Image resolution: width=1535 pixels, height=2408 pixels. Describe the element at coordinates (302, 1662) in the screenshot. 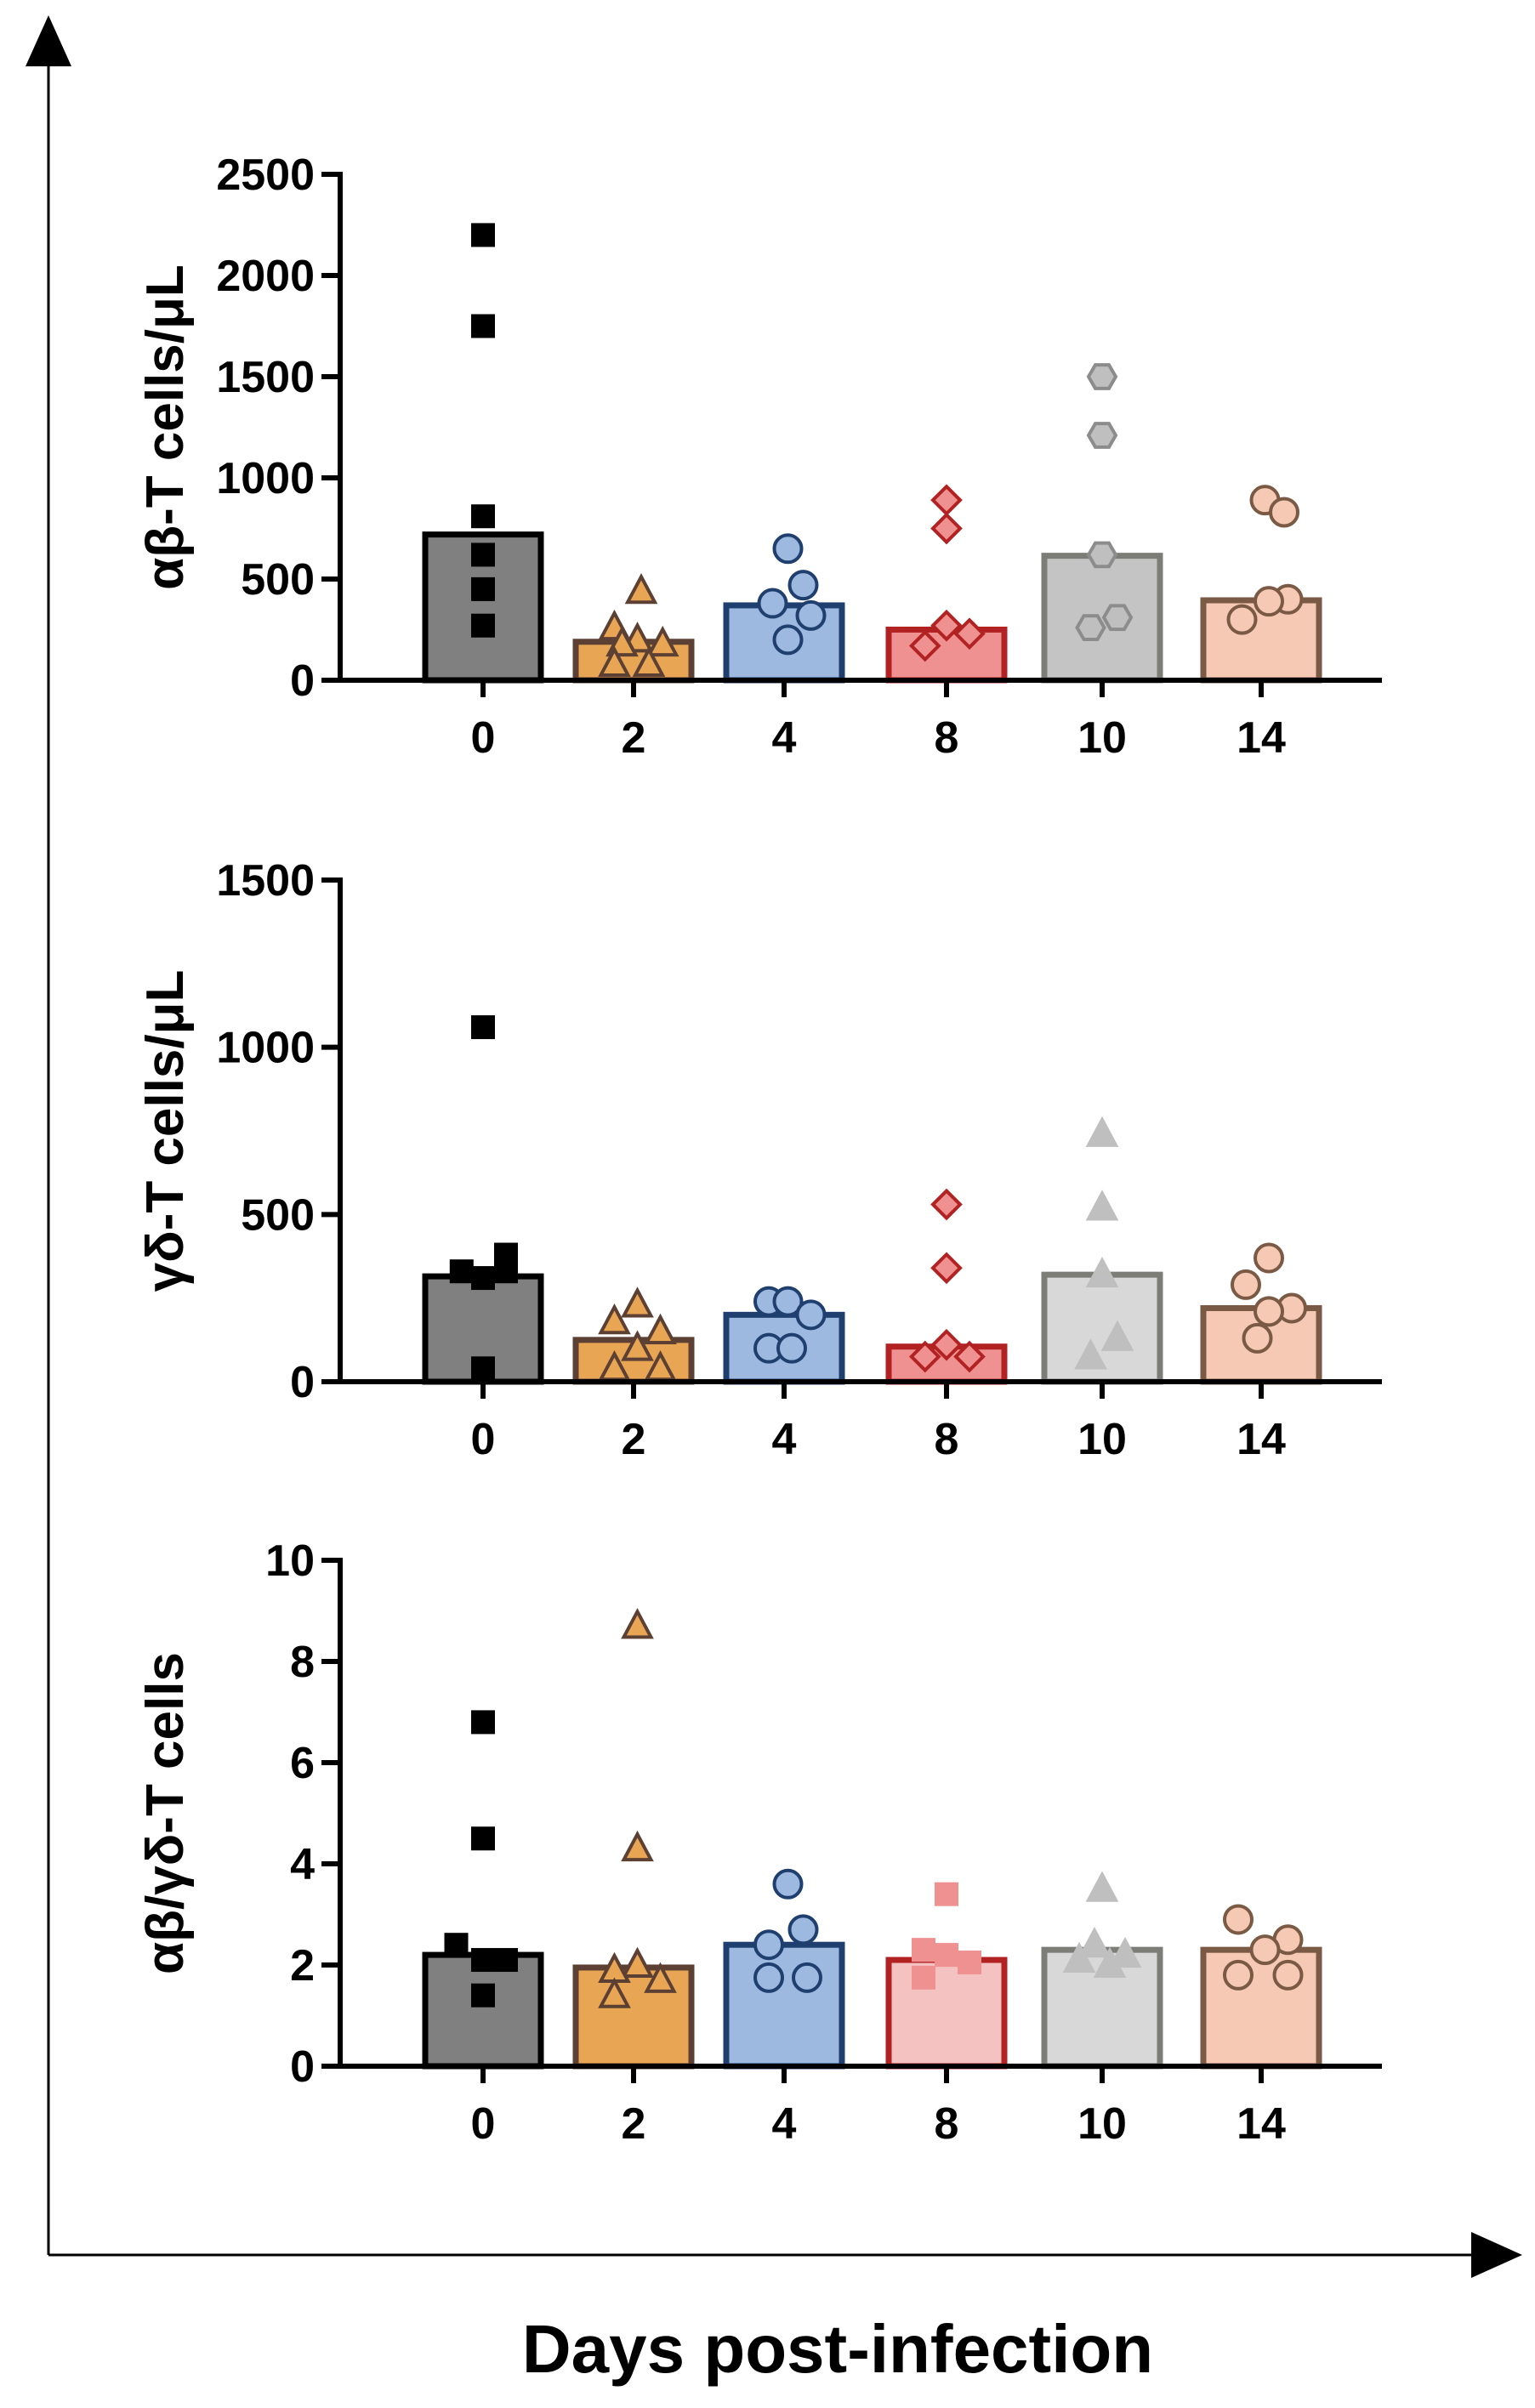

I see `y-tick-label: 8` at that location.